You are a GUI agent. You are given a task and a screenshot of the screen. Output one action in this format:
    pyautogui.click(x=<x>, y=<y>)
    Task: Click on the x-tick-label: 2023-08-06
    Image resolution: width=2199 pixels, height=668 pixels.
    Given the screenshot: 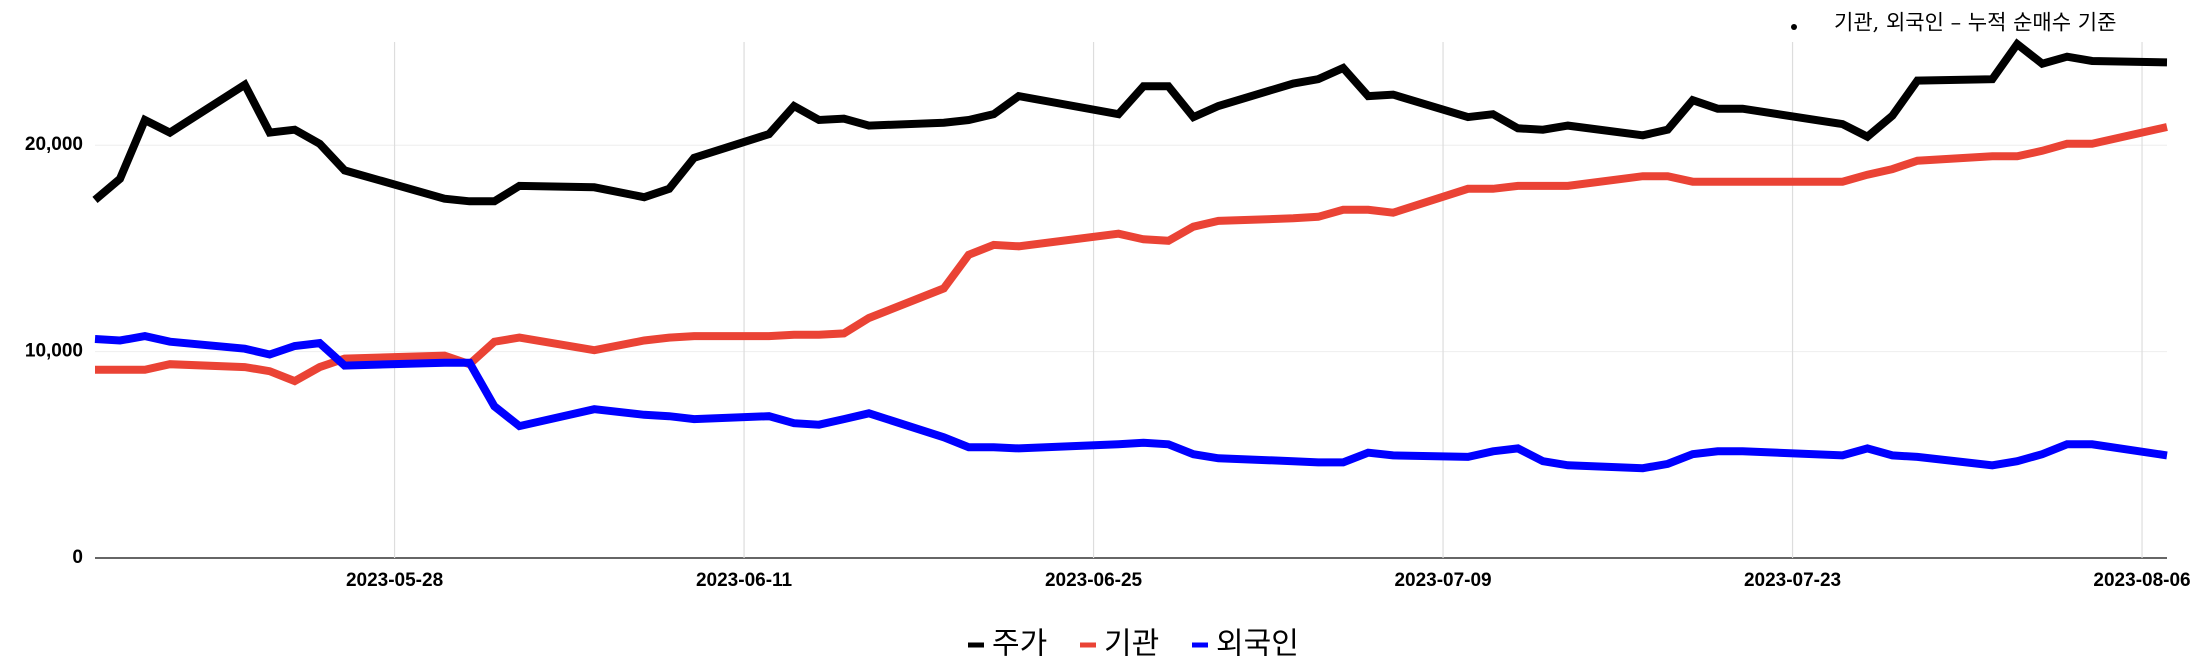 What is the action you would take?
    pyautogui.click(x=2141, y=580)
    